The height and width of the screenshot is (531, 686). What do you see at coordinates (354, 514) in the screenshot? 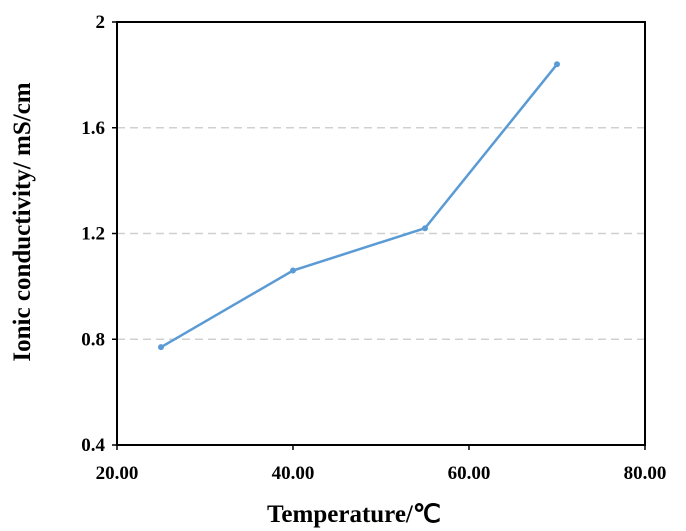
I see `x-axis-title: Temperature/℃` at bounding box center [354, 514].